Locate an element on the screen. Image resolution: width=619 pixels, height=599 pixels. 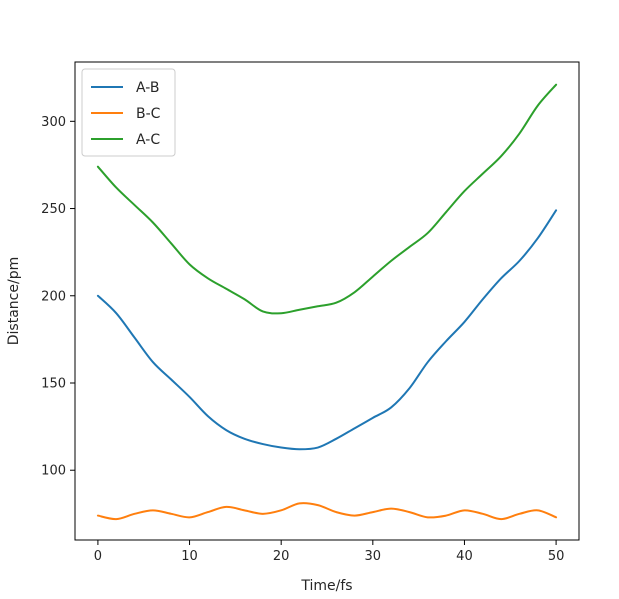
x-tick-label: 20 is located at coordinates (281, 556).